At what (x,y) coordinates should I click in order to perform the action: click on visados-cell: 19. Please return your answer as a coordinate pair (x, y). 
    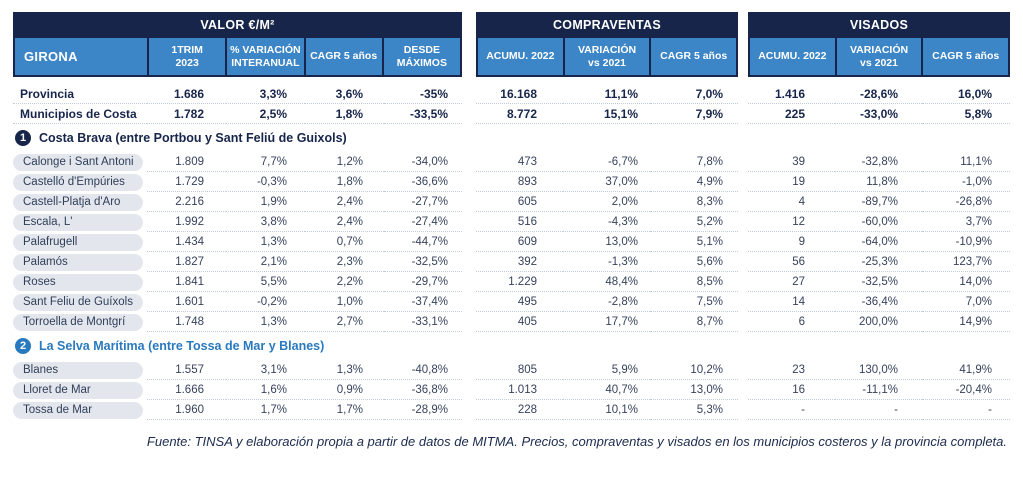
    Looking at the image, I should click on (791, 182).